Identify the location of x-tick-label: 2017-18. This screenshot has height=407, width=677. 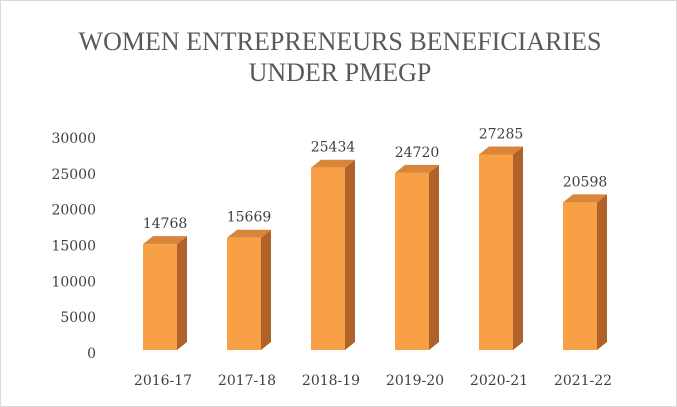
(247, 381).